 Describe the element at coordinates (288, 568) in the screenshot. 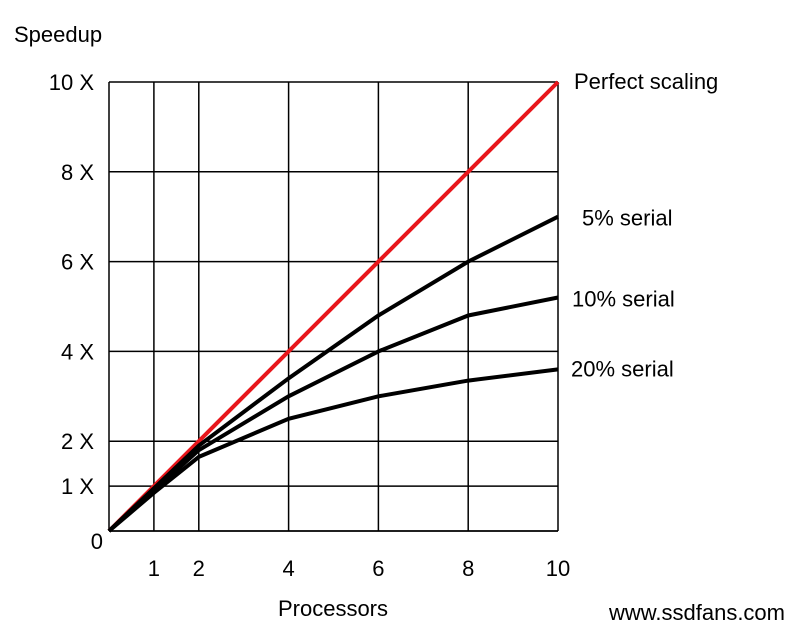

I see `x-tick-label-4: 4` at that location.